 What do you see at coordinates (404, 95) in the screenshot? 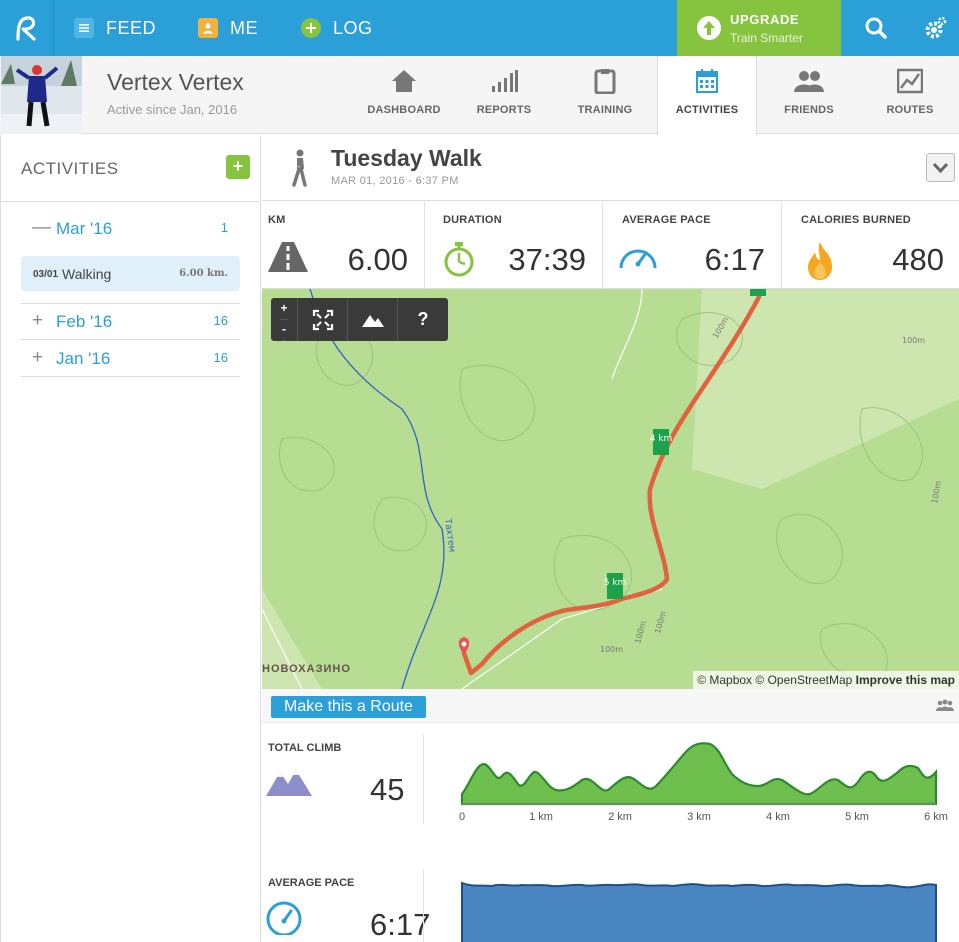
I see `tab-dashboard: DASHBOARD` at bounding box center [404, 95].